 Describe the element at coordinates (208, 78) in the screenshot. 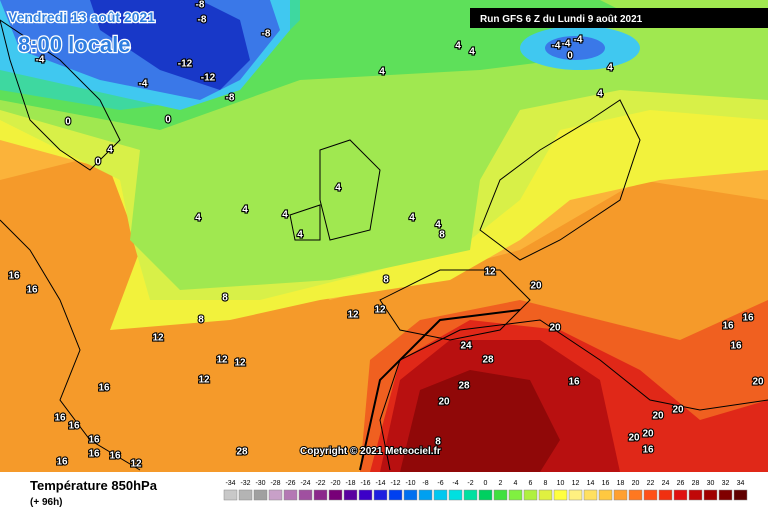

I see `contour-label: -12` at that location.